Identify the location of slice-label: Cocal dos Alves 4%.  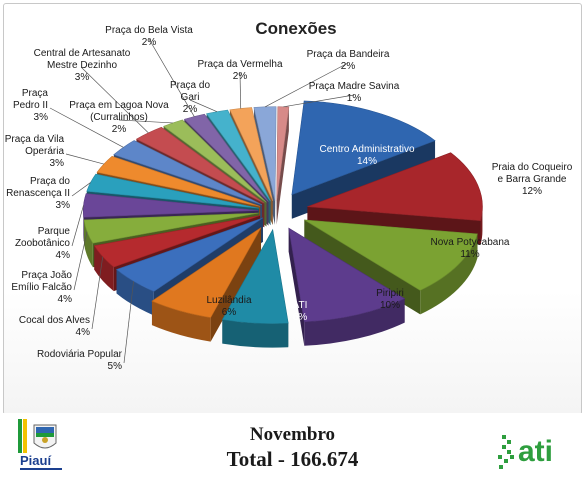
(54, 326).